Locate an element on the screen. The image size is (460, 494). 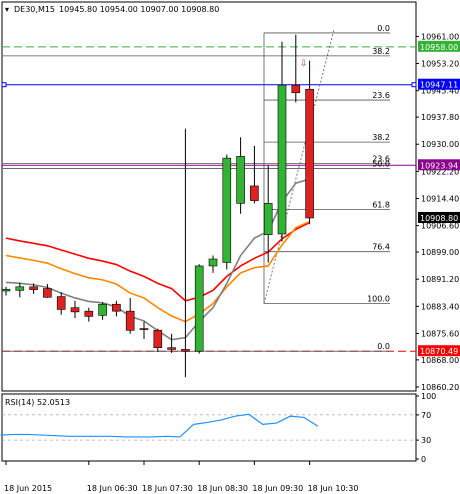
price-marker-label: 10958.00 is located at coordinates (439, 47).